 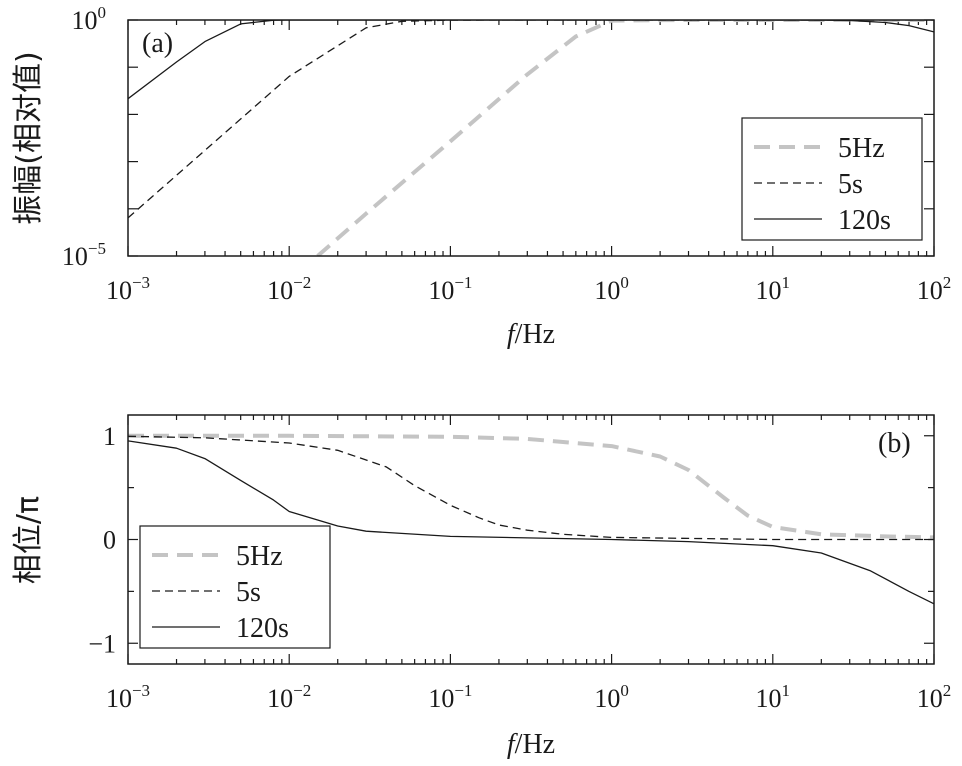 I want to click on y-axis-label: 相位/π, so click(x=28, y=540).